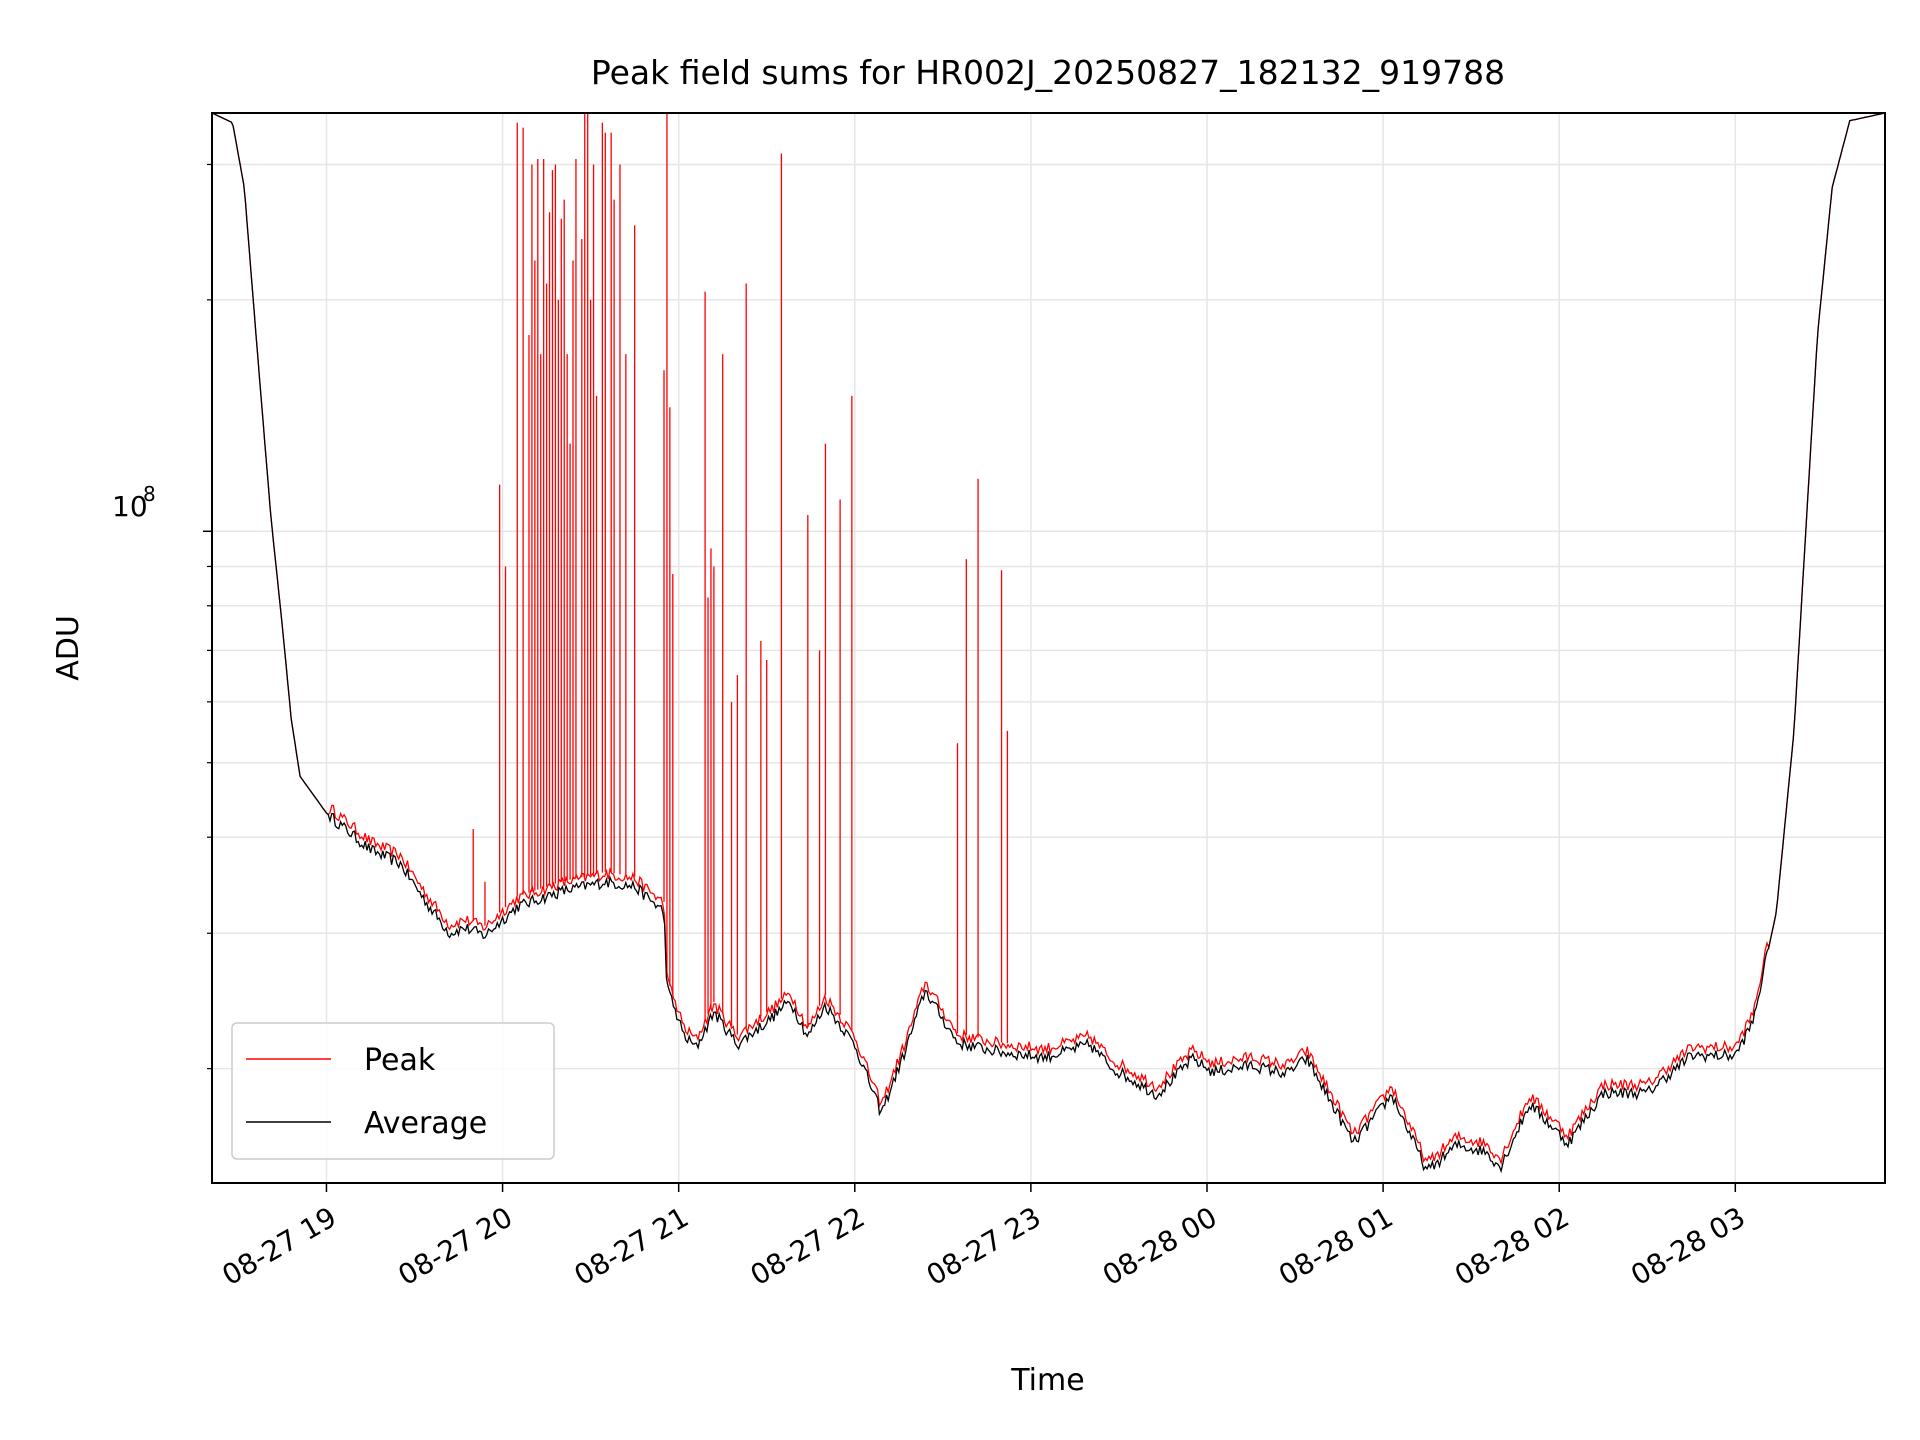 The width and height of the screenshot is (1920, 1440). I want to click on x-tick-label: 08-27 19, so click(279, 1246).